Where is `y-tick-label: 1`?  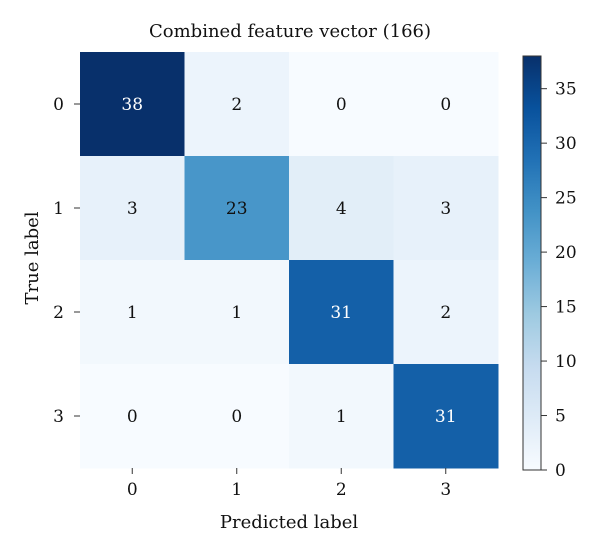
y-tick-label: 1 is located at coordinates (58, 209).